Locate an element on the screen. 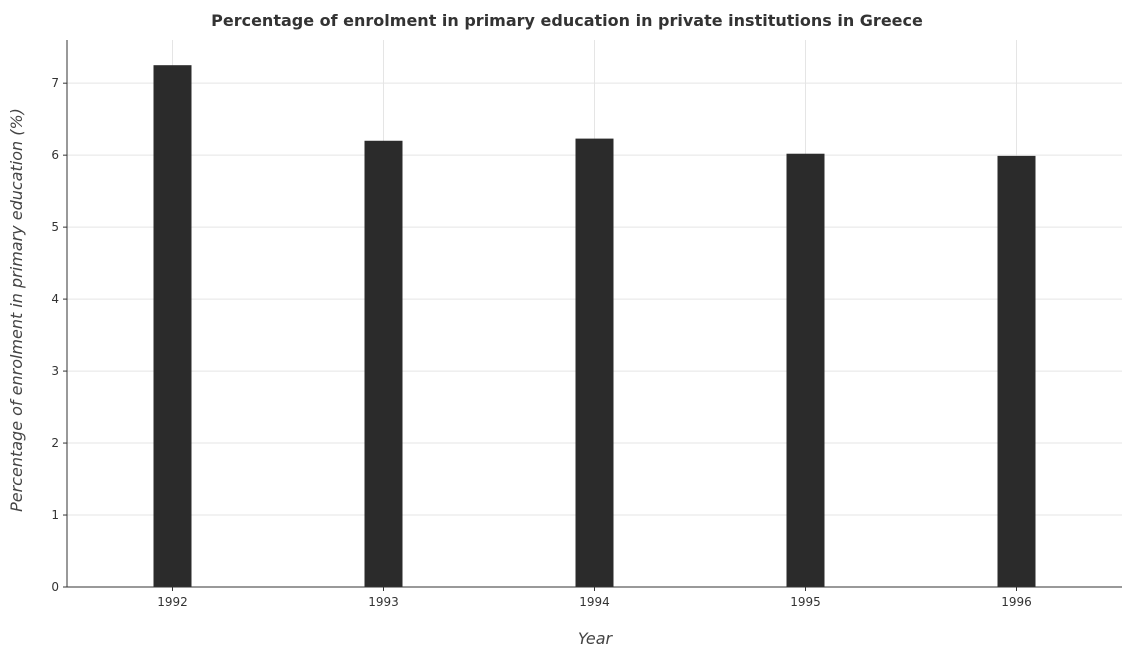 The image size is (1127, 650). bar-1995 is located at coordinates (805, 370).